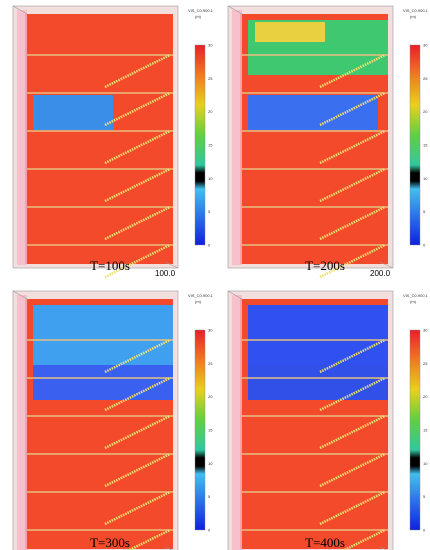 Image resolution: width=430 pixels, height=550 pixels. What do you see at coordinates (110, 265) in the screenshot?
I see `panel-label: T=100s` at bounding box center [110, 265].